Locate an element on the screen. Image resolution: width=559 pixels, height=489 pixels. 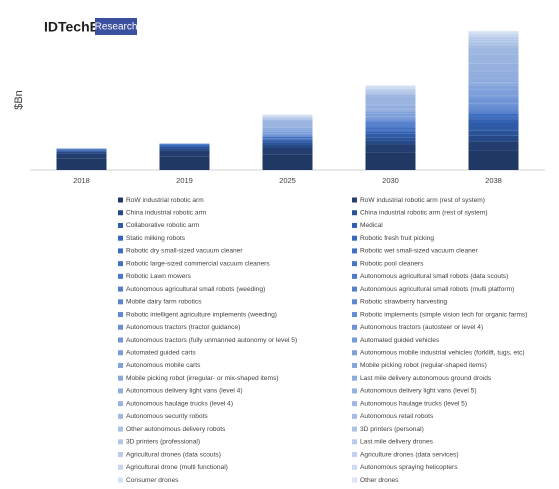
legend-label: Mobile dairy farm robotics is located at coordinates (164, 302).